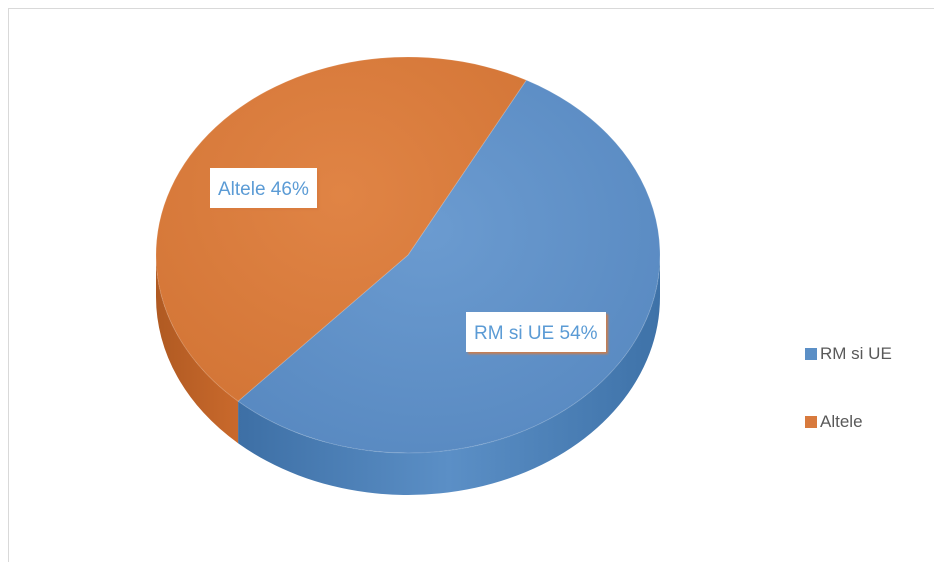 The image size is (935, 562). What do you see at coordinates (811, 422) in the screenshot?
I see `legend-swatch-altele` at bounding box center [811, 422].